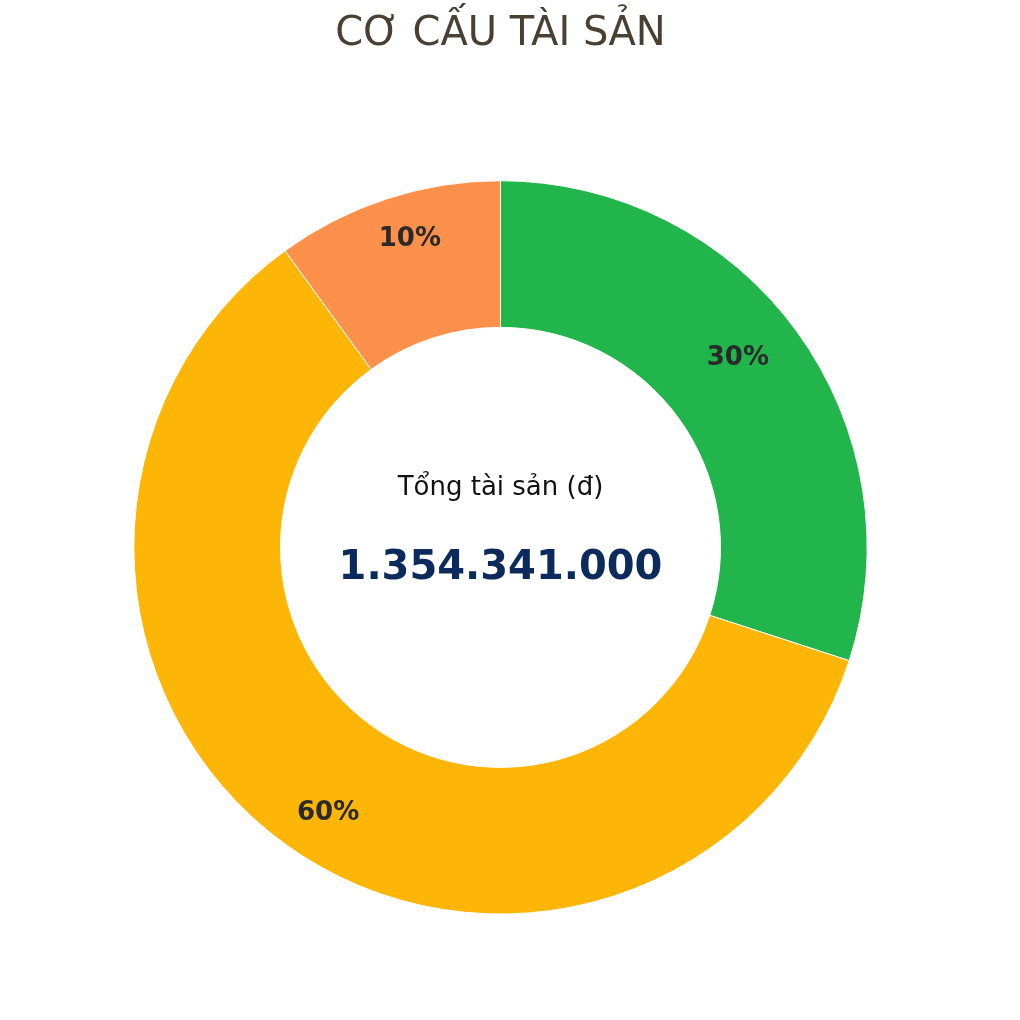 The image size is (1020, 1020). What do you see at coordinates (500, 486) in the screenshot?
I see `text: Tổng tài sản (đ)` at bounding box center [500, 486].